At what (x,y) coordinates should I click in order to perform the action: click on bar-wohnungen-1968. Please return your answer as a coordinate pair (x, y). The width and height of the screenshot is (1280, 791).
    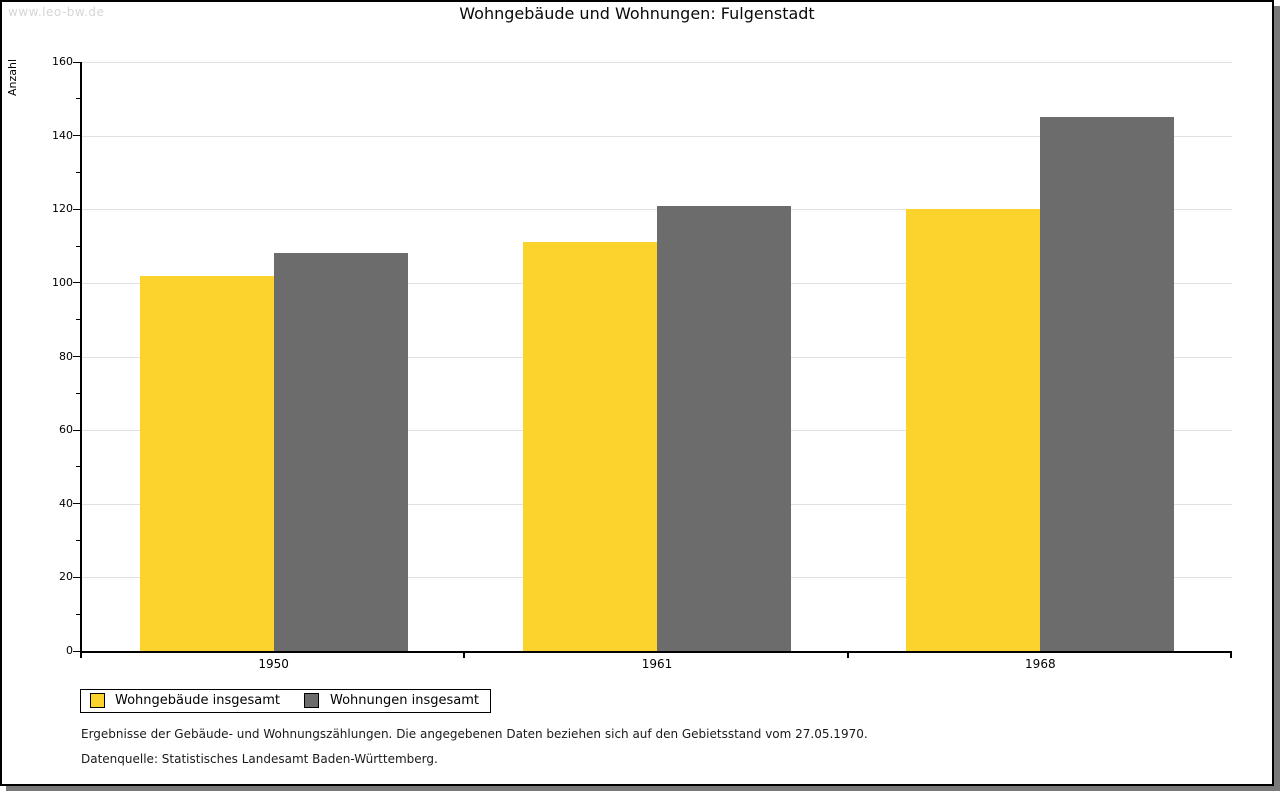
    Looking at the image, I should click on (1107, 384).